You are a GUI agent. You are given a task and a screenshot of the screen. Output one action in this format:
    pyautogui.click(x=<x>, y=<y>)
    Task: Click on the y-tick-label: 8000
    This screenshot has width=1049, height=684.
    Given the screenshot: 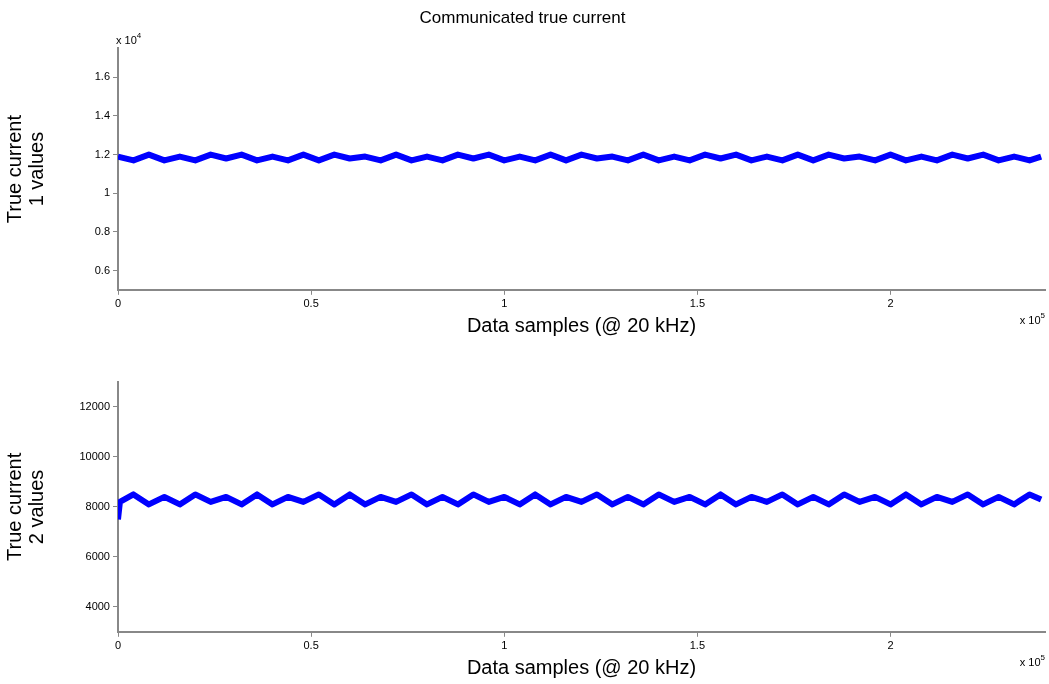 What is the action you would take?
    pyautogui.click(x=97, y=505)
    